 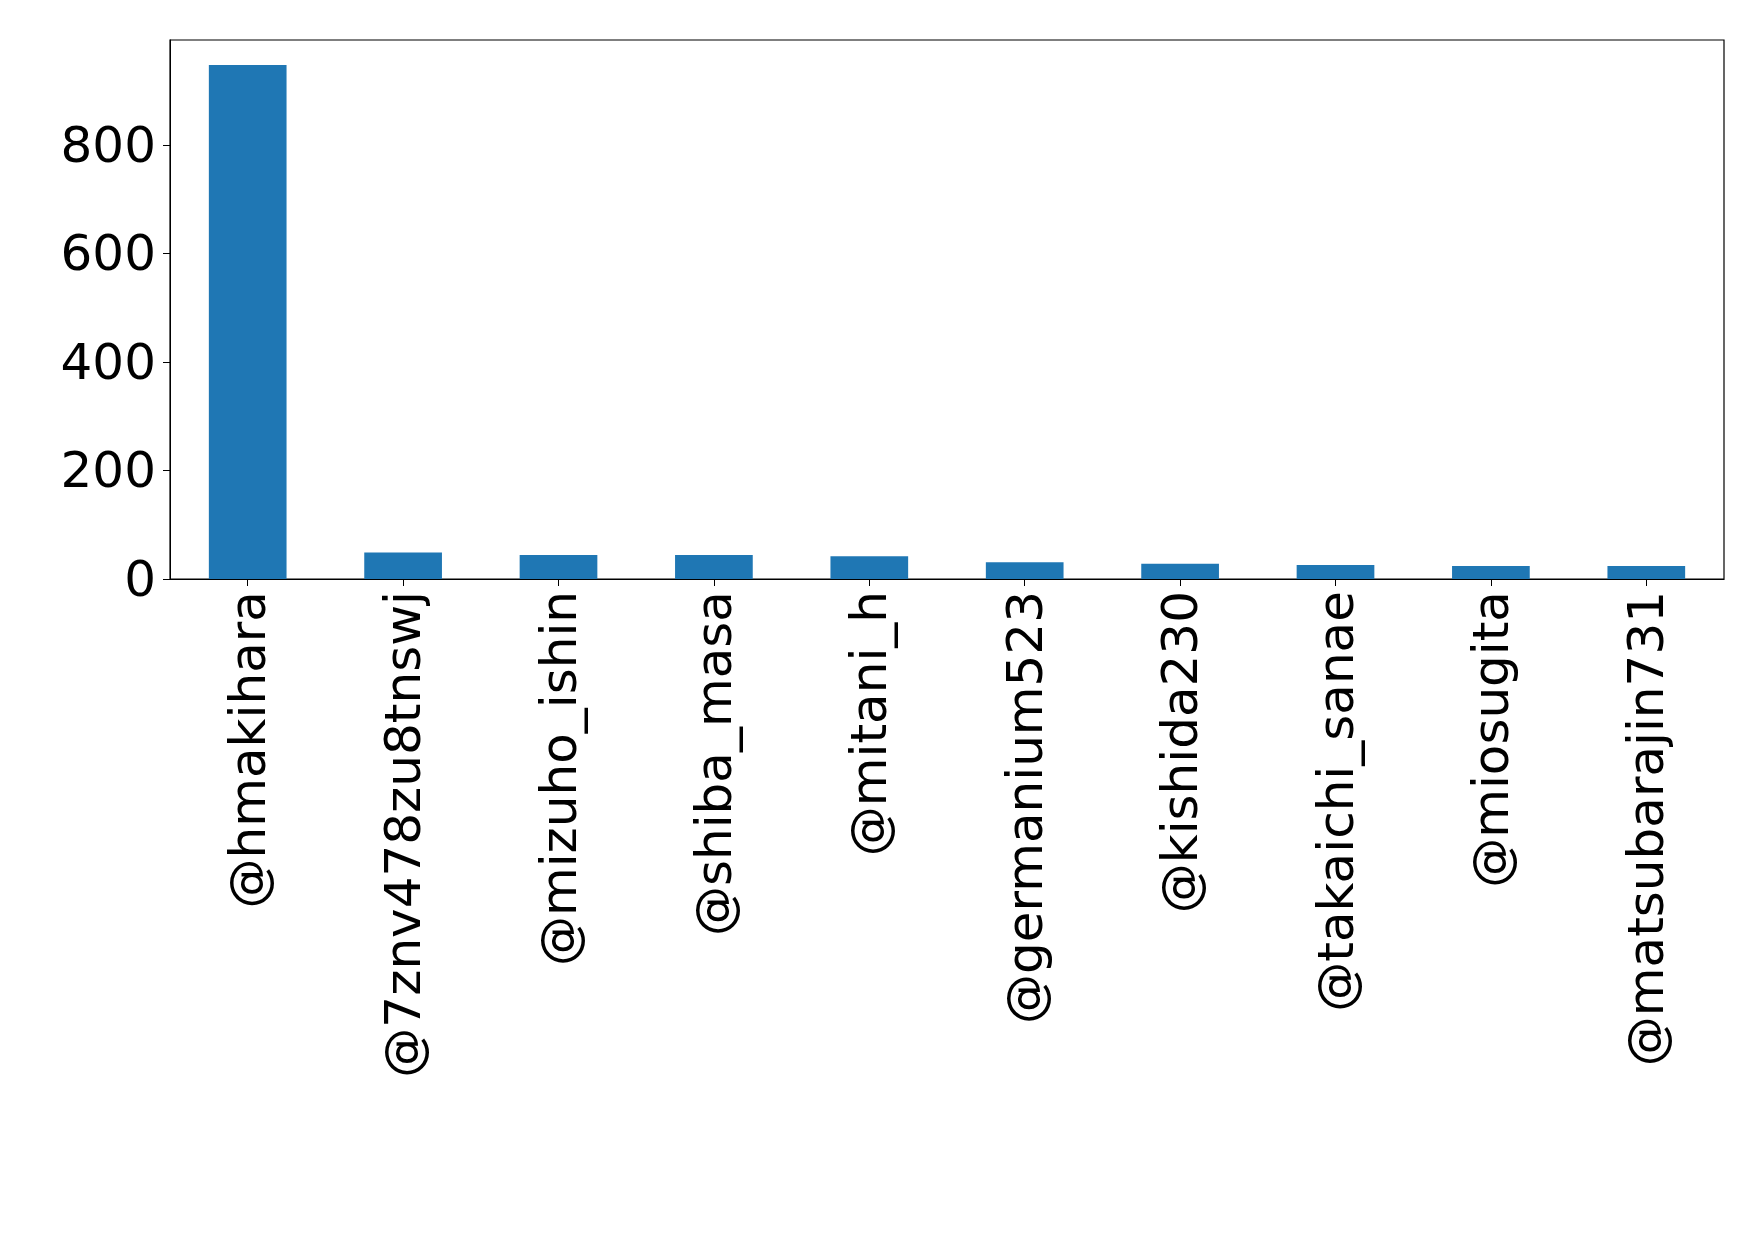 I want to click on y-tick-label: 400, so click(x=108, y=361).